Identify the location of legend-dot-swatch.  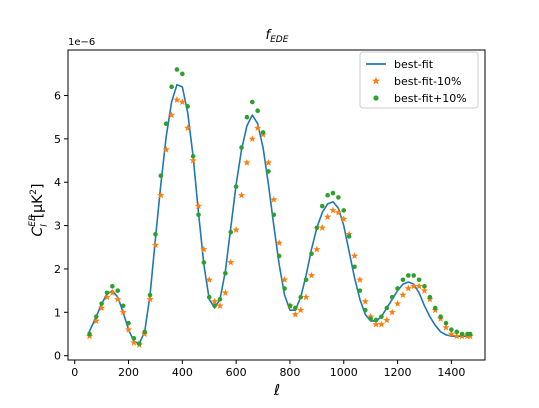
(376, 98).